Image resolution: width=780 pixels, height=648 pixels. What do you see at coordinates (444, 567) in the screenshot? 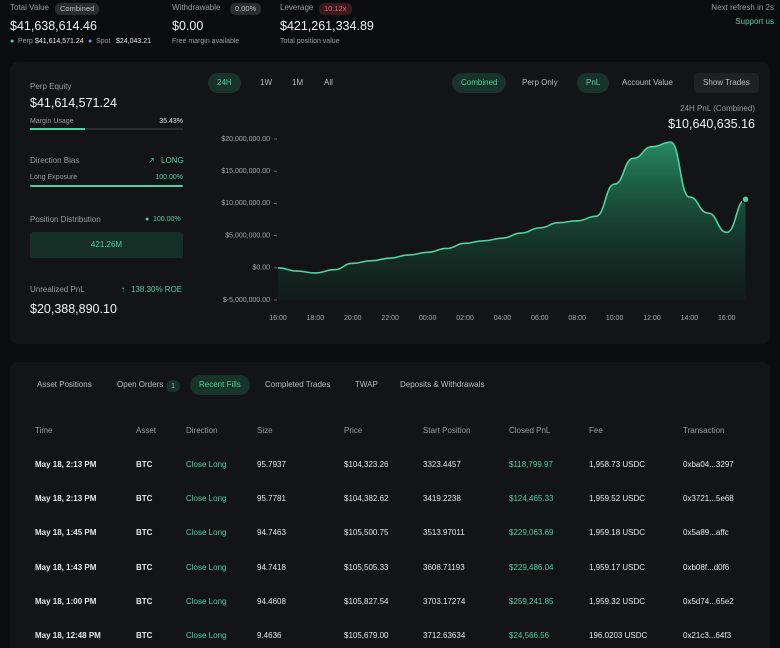
I see `cell: 3608.71193` at bounding box center [444, 567].